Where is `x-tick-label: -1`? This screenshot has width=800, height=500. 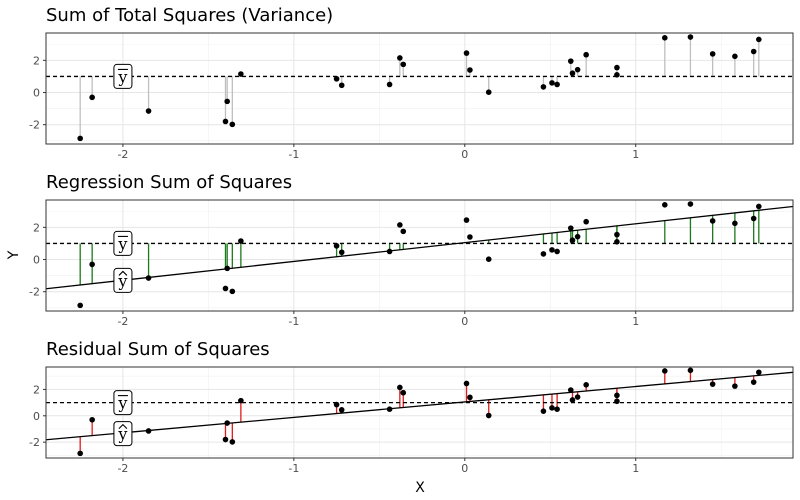 x-tick-label: -1 is located at coordinates (293, 321).